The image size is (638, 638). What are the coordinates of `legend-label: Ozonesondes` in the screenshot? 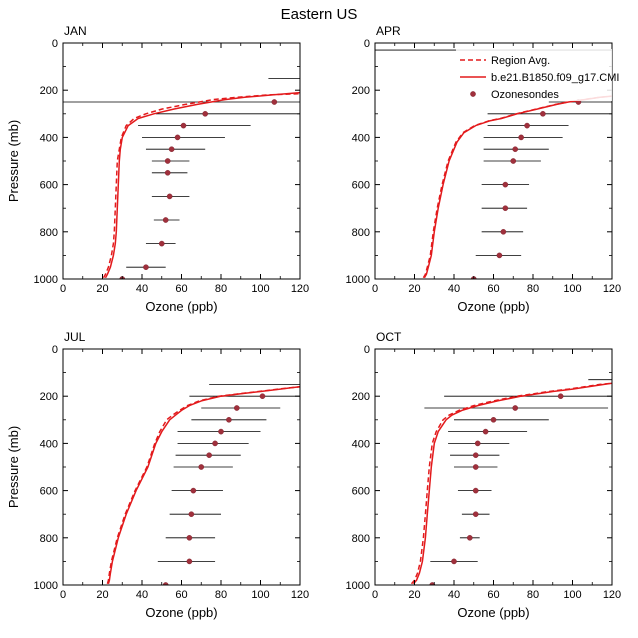 It's located at (525, 95).